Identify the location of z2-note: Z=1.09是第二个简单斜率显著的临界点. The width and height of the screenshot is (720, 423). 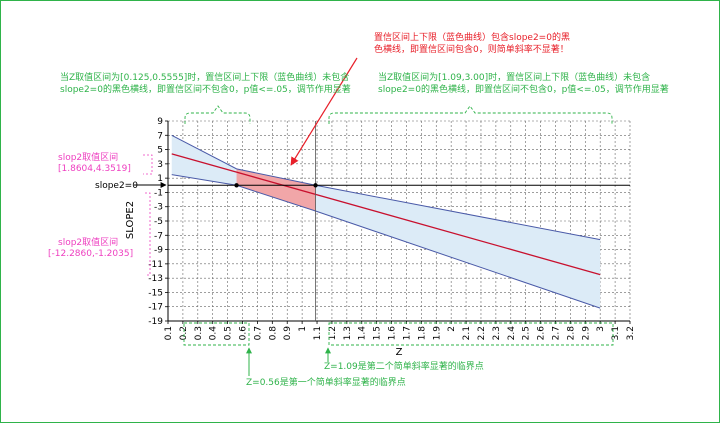
(404, 366).